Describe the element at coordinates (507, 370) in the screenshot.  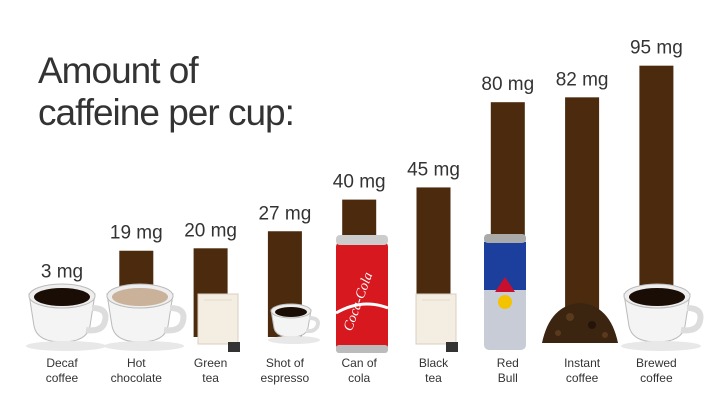
I see `category-label: Red Bull` at that location.